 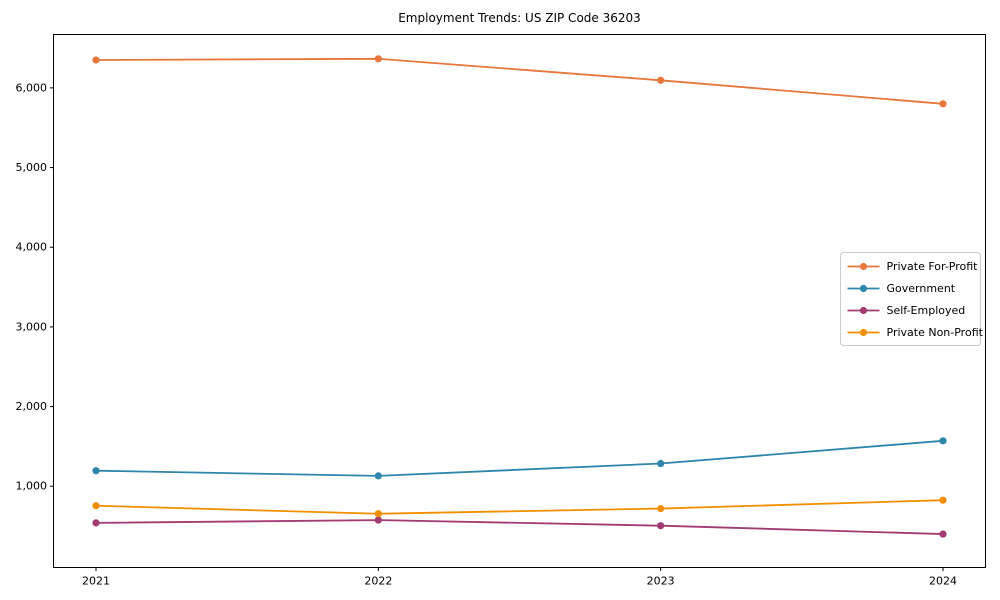 What do you see at coordinates (519, 81) in the screenshot?
I see `series-line-private-for-profit` at bounding box center [519, 81].